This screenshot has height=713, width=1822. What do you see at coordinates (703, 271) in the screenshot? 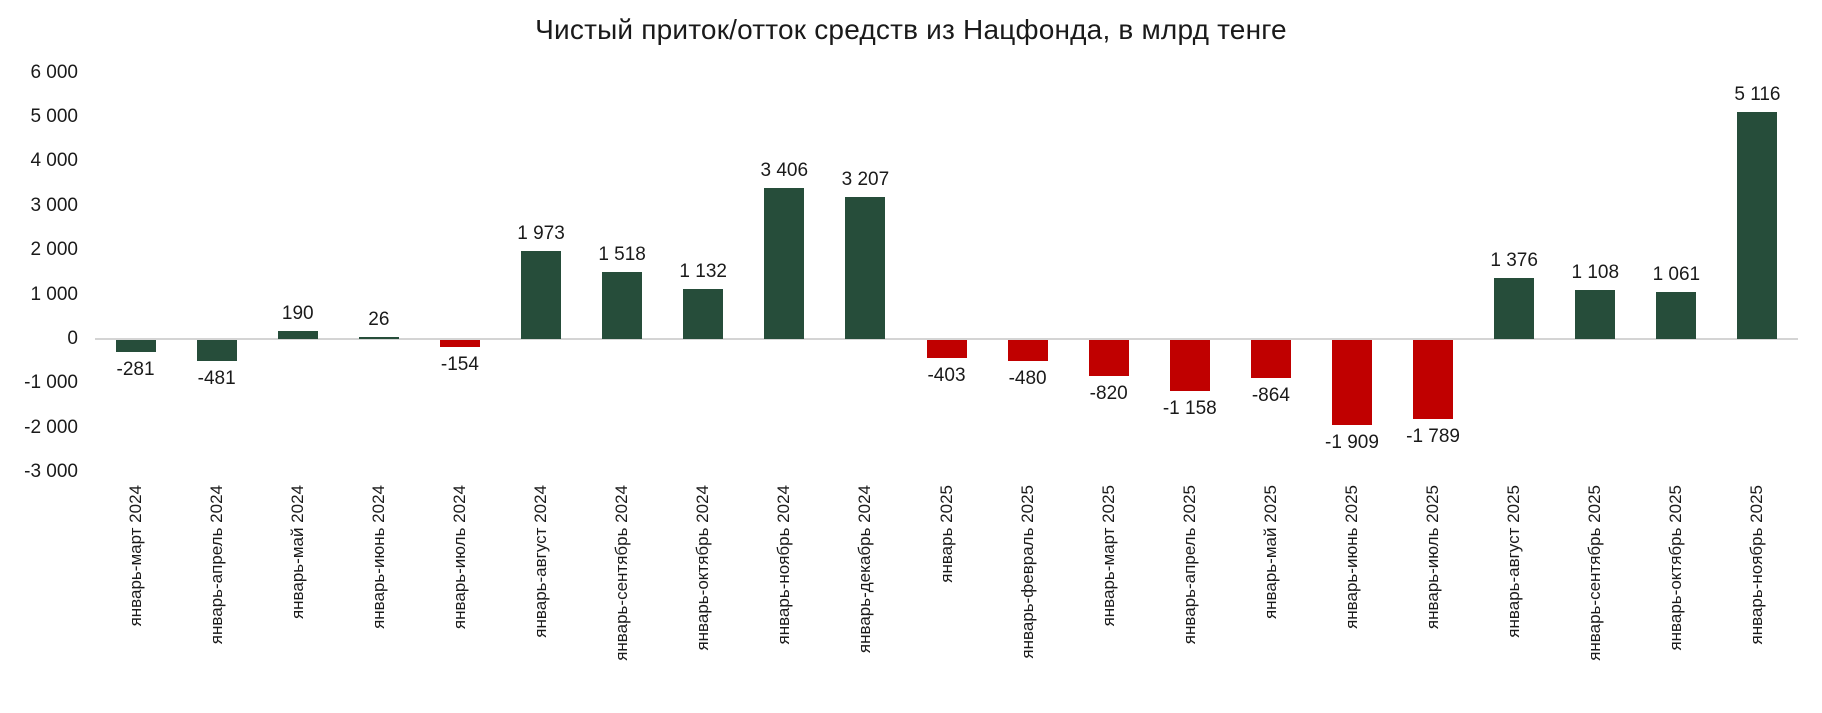
I see `bar-value-label: 1 132` at bounding box center [703, 271].